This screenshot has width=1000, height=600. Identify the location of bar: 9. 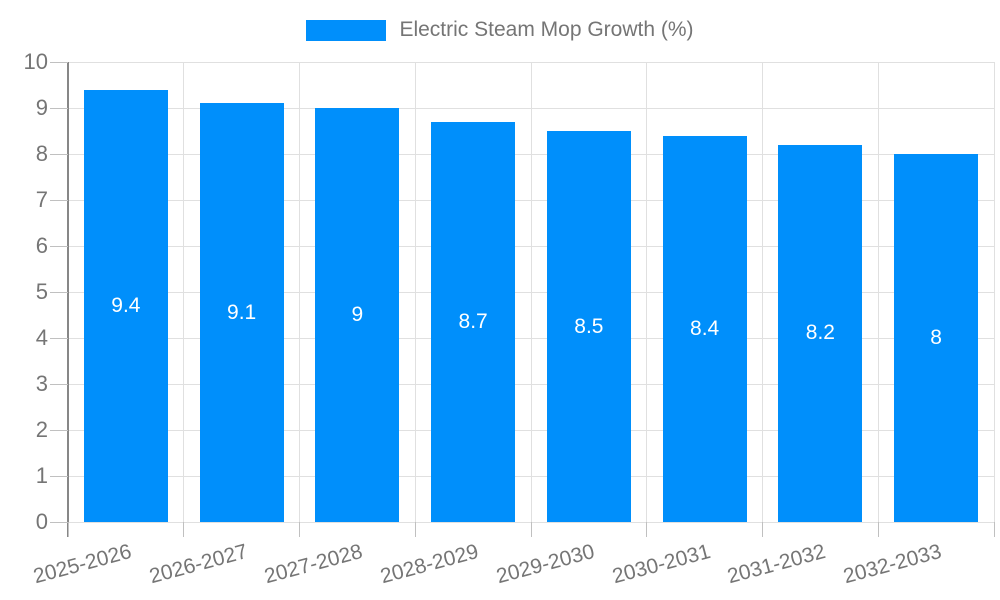
(357, 315).